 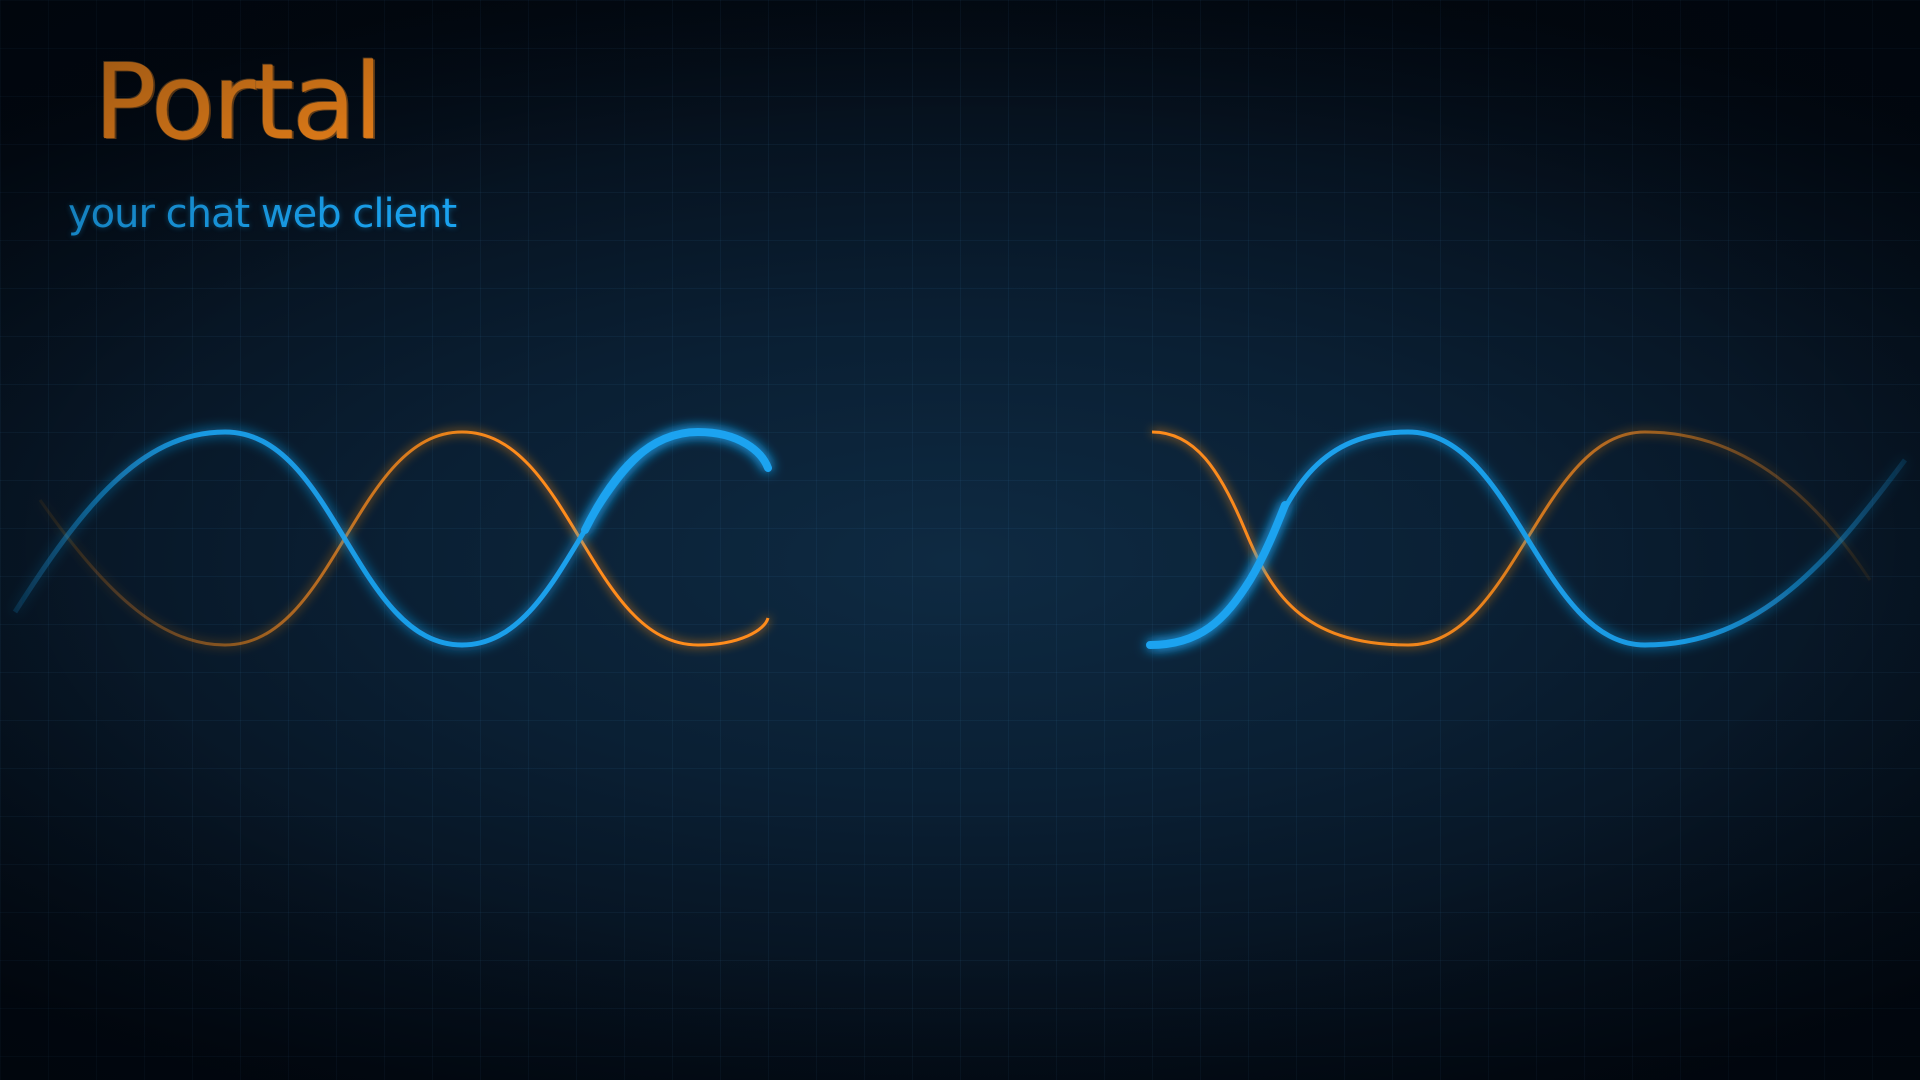 I want to click on right-orange-wave, so click(x=1511, y=538).